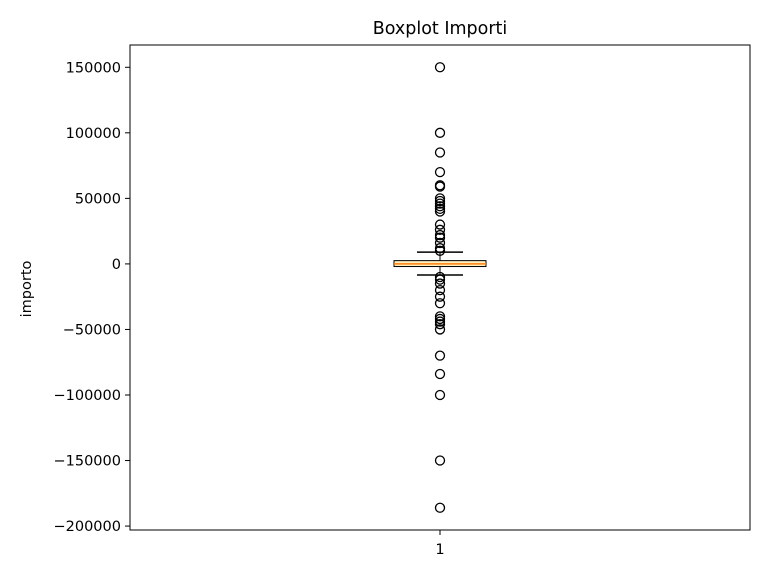  What do you see at coordinates (93, 68) in the screenshot?
I see `y-tick-label: 150000` at bounding box center [93, 68].